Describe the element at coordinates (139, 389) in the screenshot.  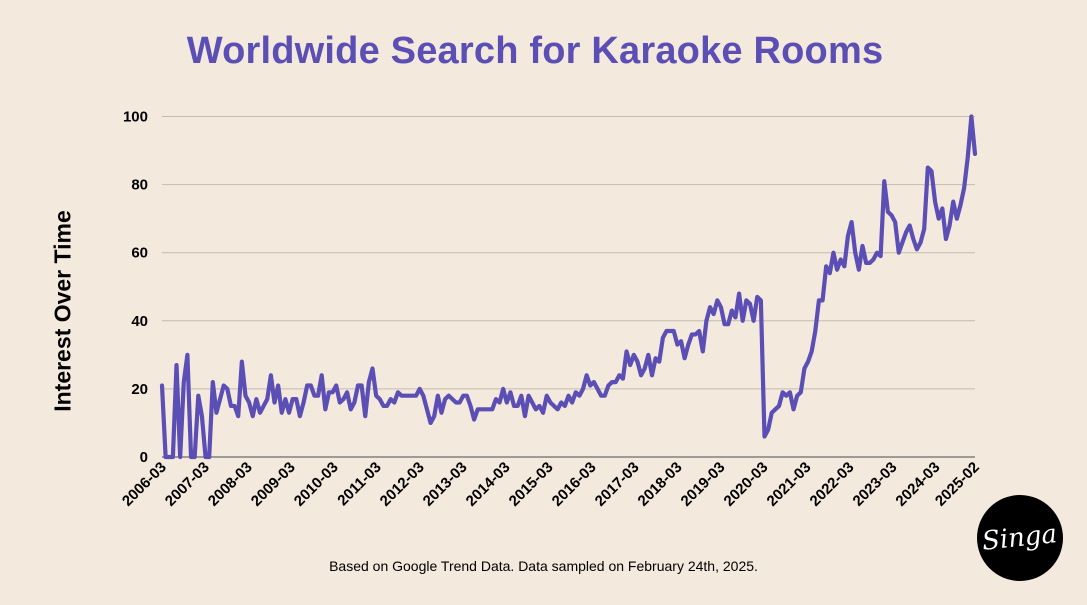
I see `y-tick-label-20: 20` at that location.